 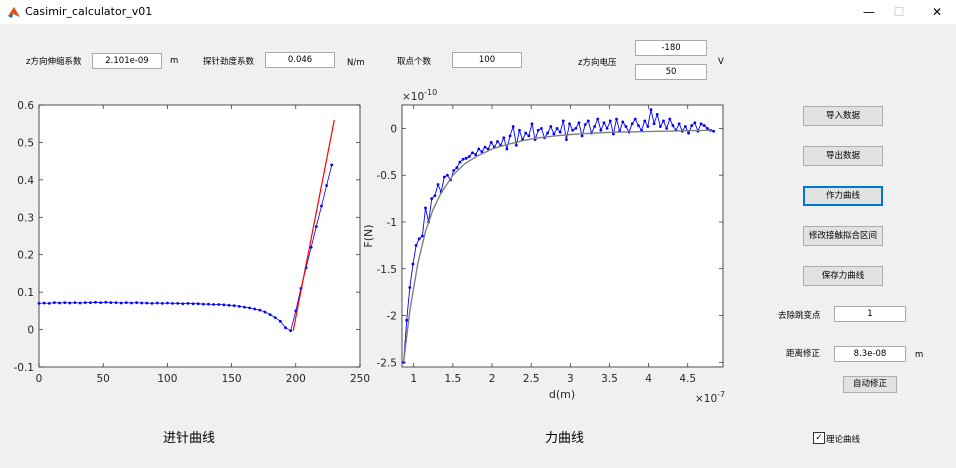 I want to click on distance-corr-input: 8.3e-08, so click(x=870, y=354).